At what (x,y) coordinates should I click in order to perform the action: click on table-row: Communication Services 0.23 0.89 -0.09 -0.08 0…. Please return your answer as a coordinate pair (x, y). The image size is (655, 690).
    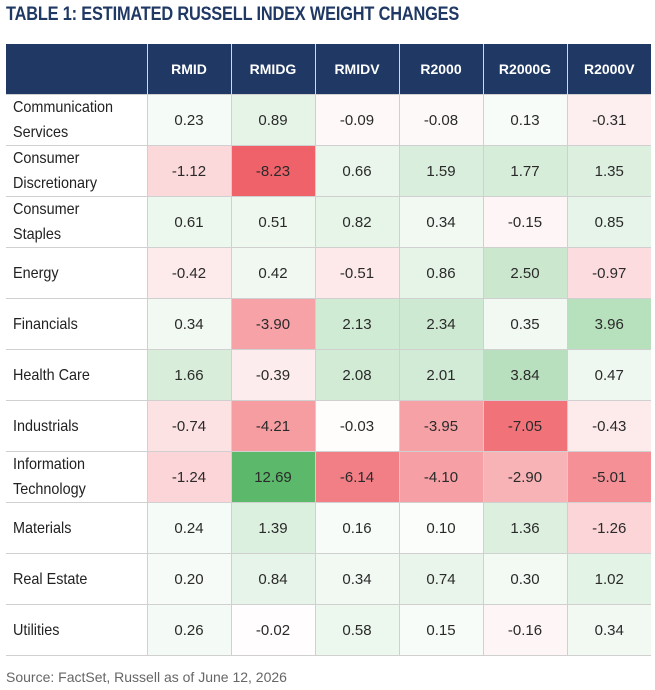
    Looking at the image, I should click on (328, 120).